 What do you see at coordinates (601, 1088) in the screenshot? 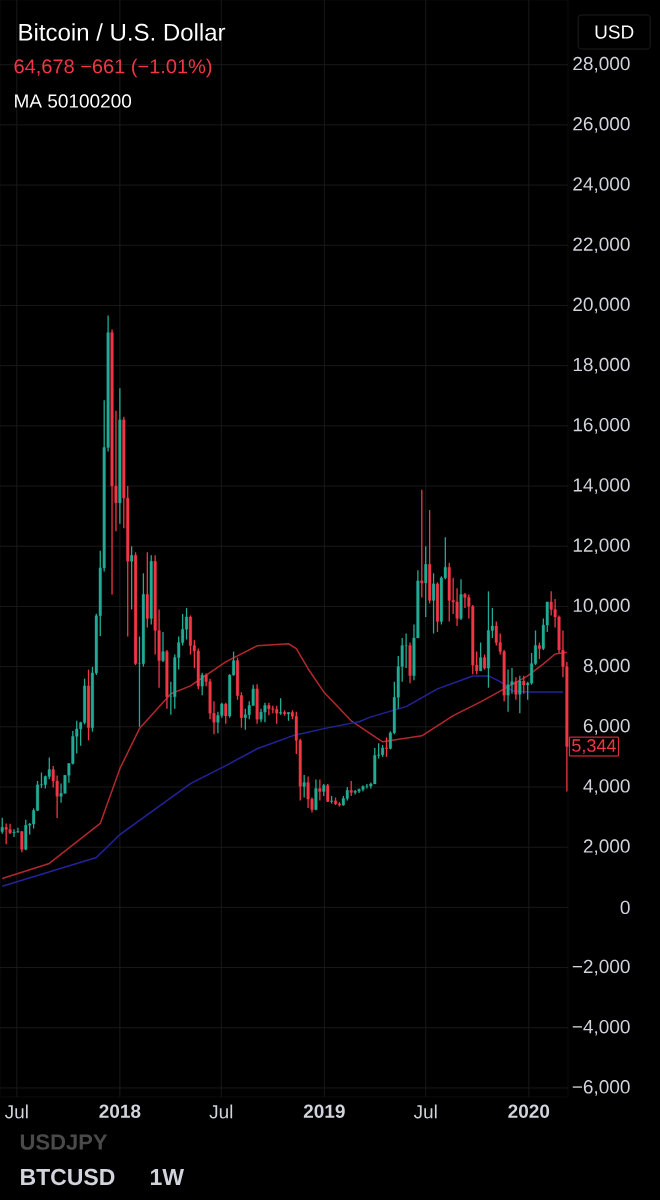
I see `y-tick-label: −6,000` at bounding box center [601, 1088].